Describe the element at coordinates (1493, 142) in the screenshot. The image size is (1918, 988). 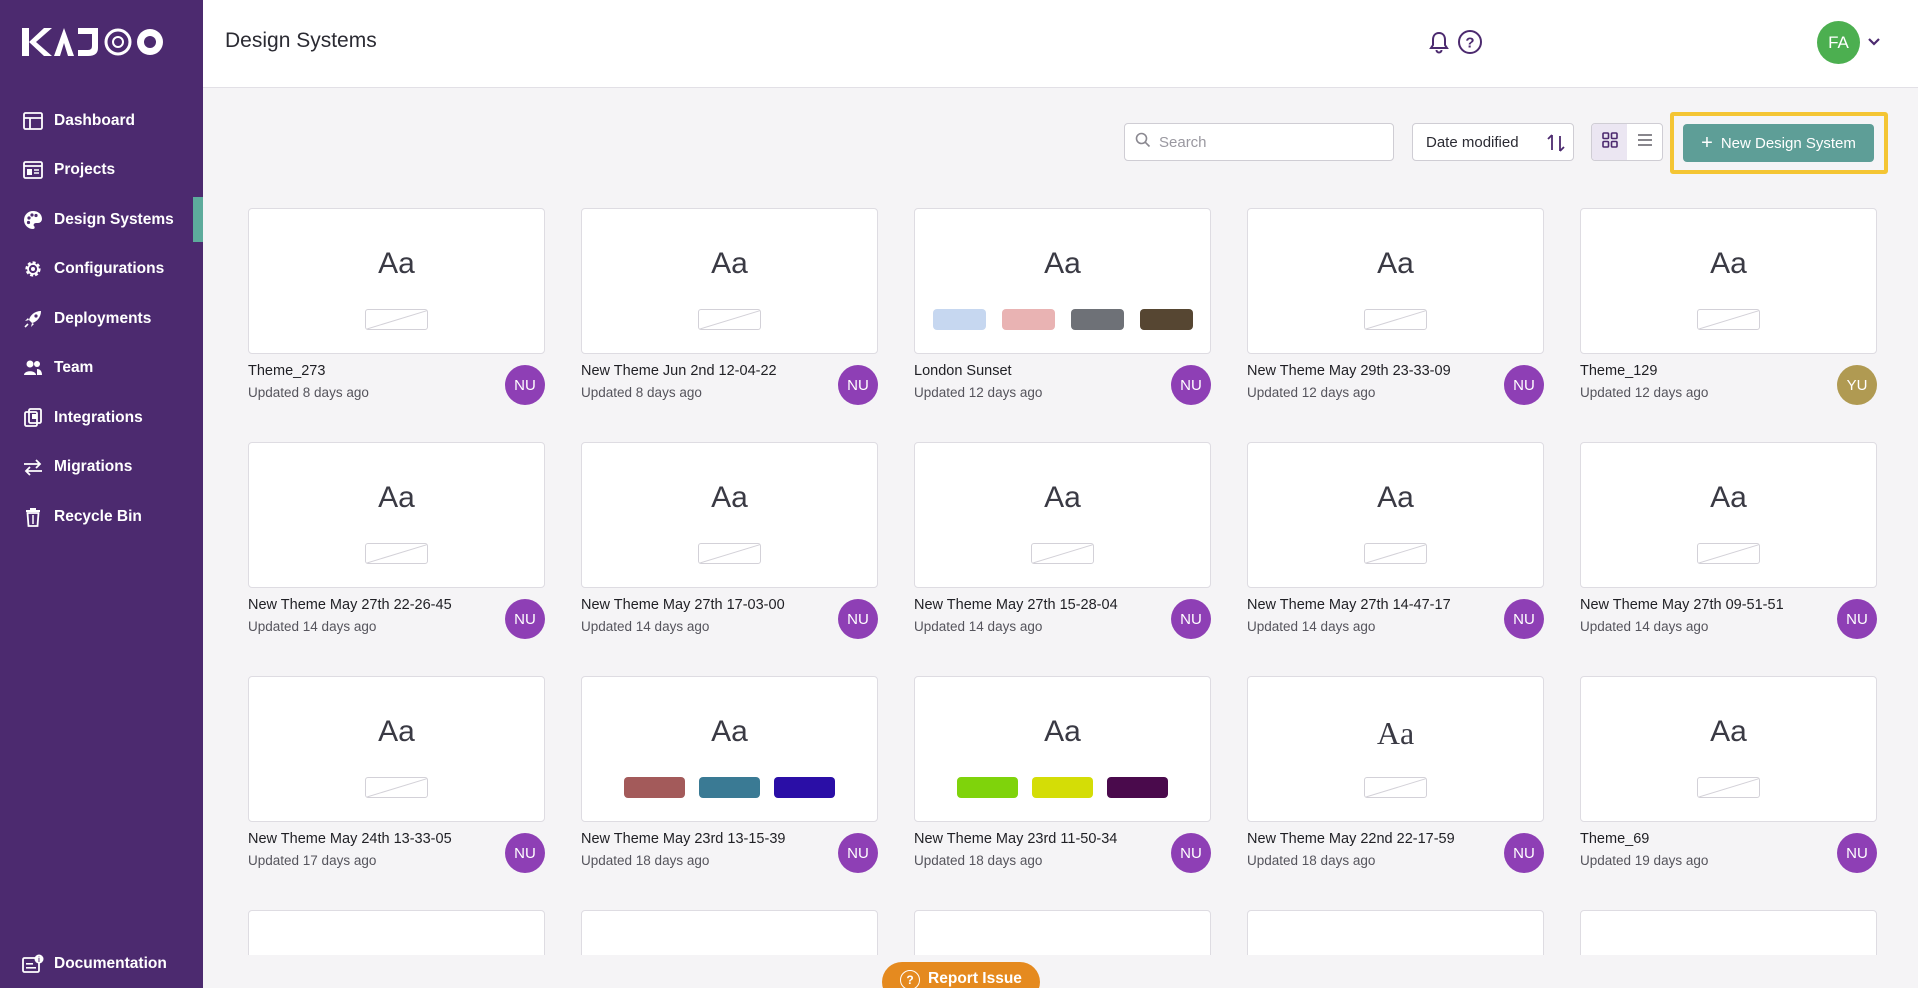
I see `sort-select: Date modified` at that location.